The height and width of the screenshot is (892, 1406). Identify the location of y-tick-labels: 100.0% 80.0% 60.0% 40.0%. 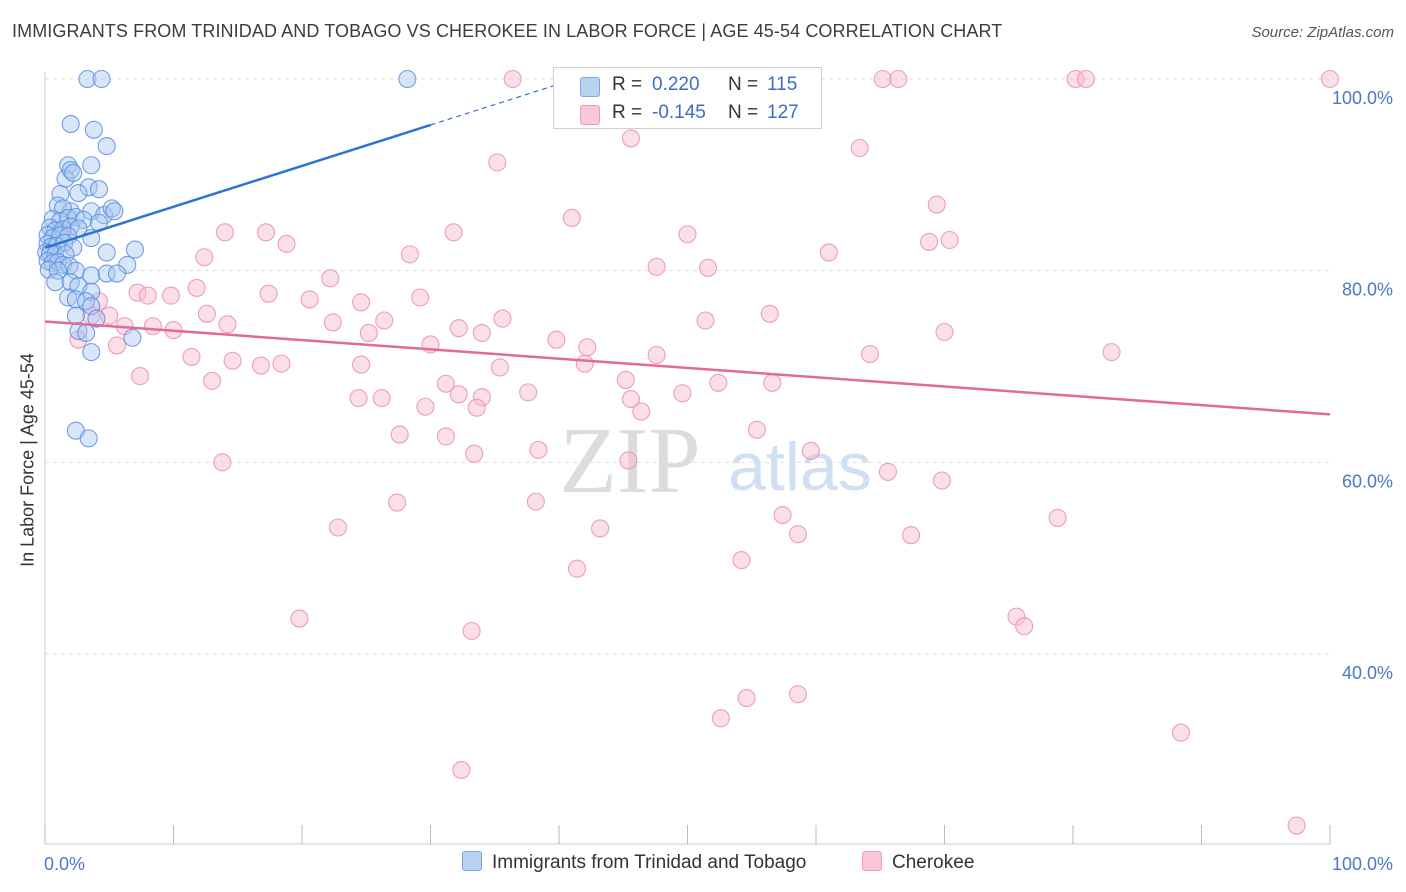
(1362, 385).